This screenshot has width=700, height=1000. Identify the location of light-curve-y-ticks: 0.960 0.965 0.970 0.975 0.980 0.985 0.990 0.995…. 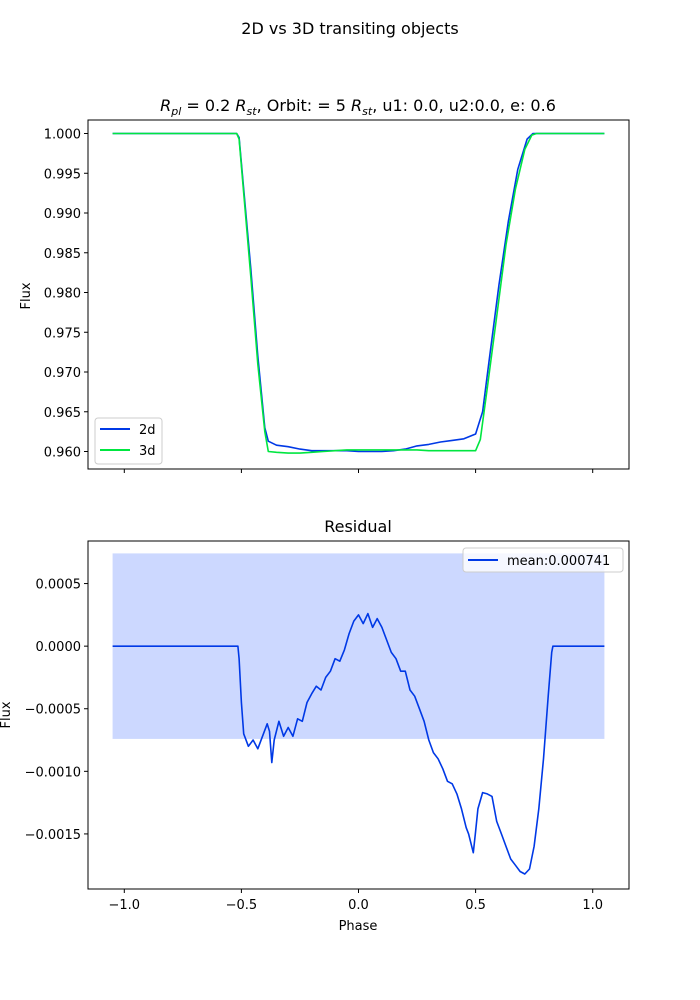
(66, 294).